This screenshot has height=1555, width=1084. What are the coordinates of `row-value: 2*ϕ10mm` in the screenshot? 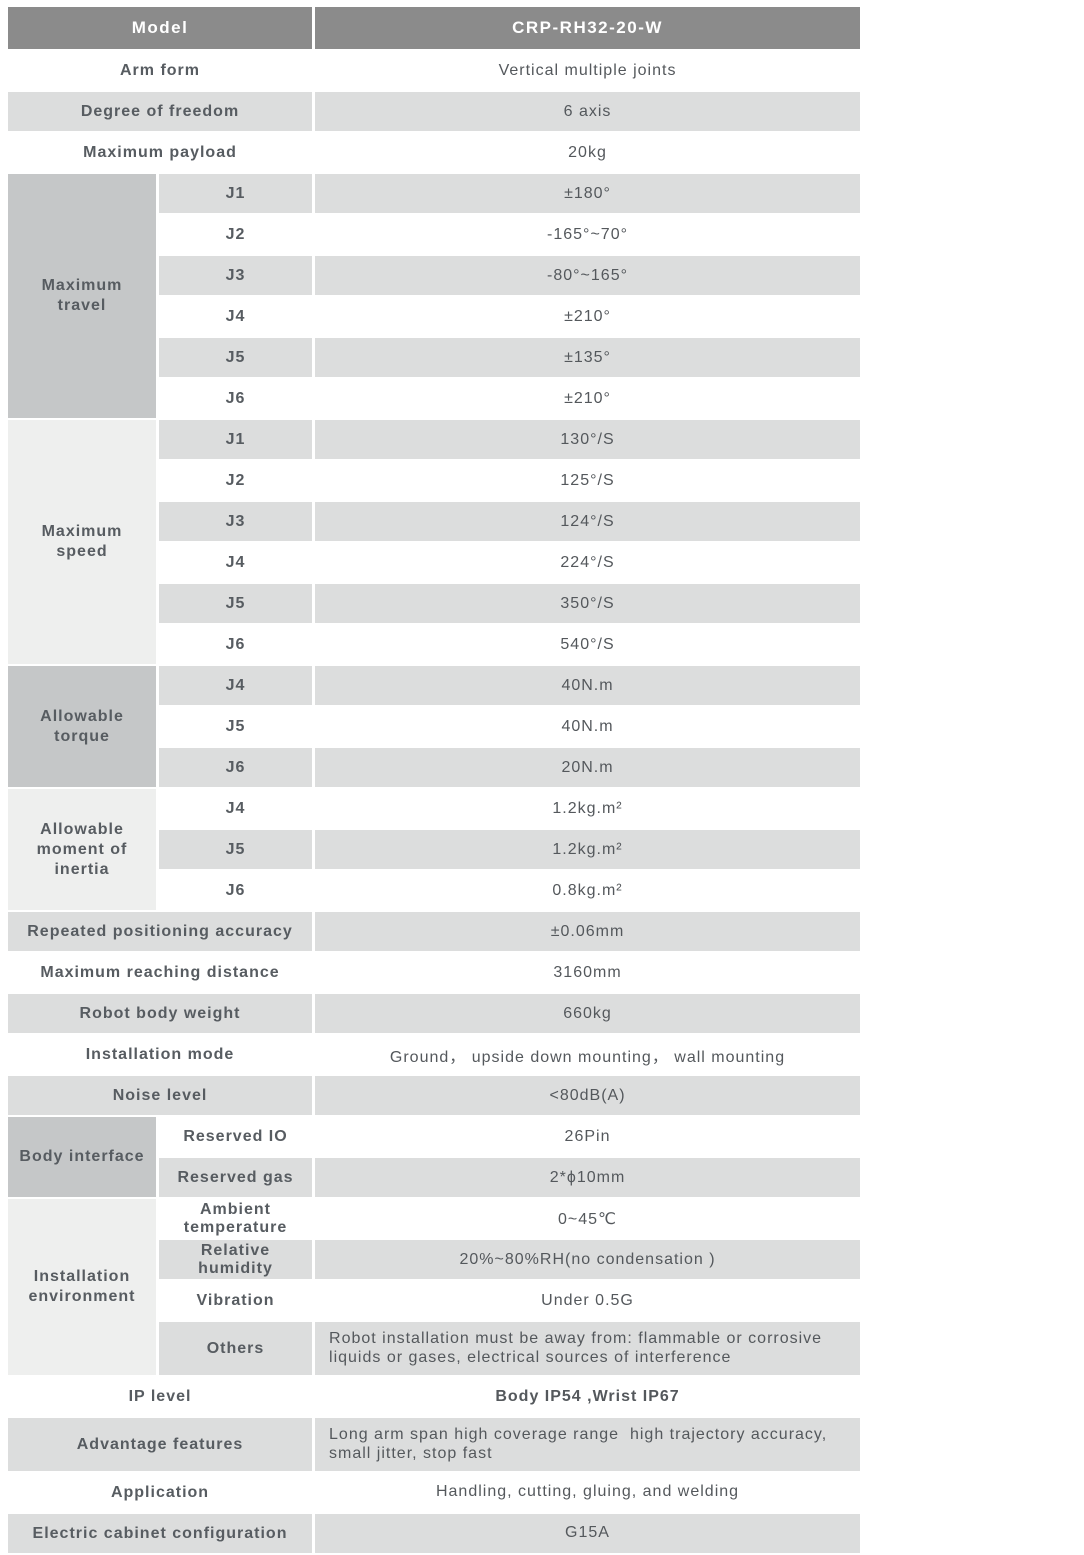 It's located at (588, 1177).